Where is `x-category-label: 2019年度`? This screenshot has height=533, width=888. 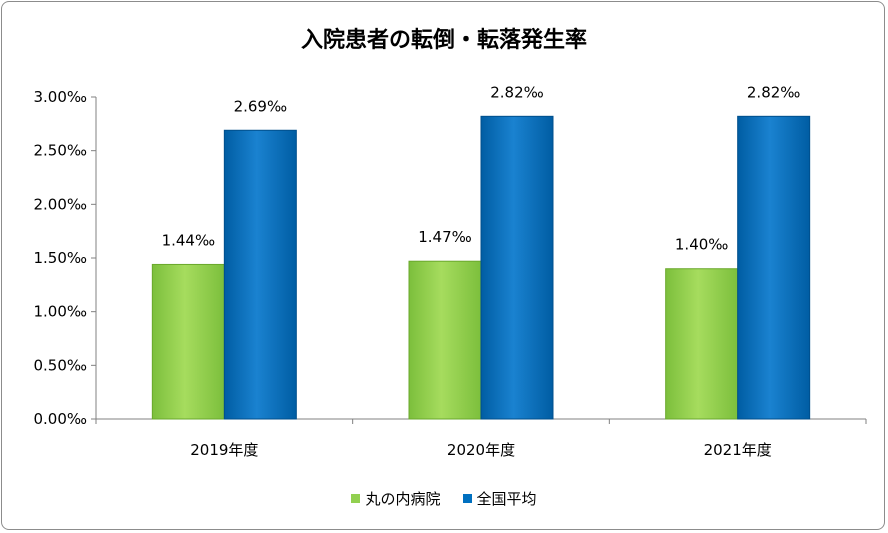
x-category-label: 2019年度 is located at coordinates (224, 450).